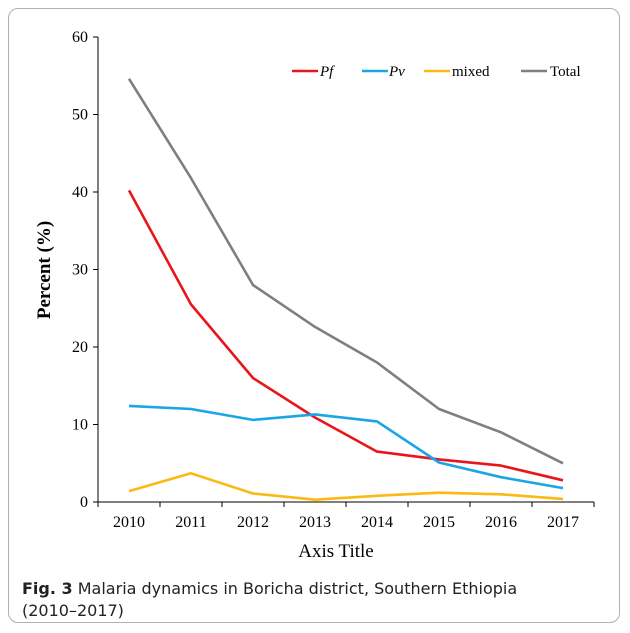 The image size is (630, 633). What do you see at coordinates (346, 522) in the screenshot?
I see `x-tick-labels: 2010 2011 2012 2013 2014 2015 2016 2017` at bounding box center [346, 522].